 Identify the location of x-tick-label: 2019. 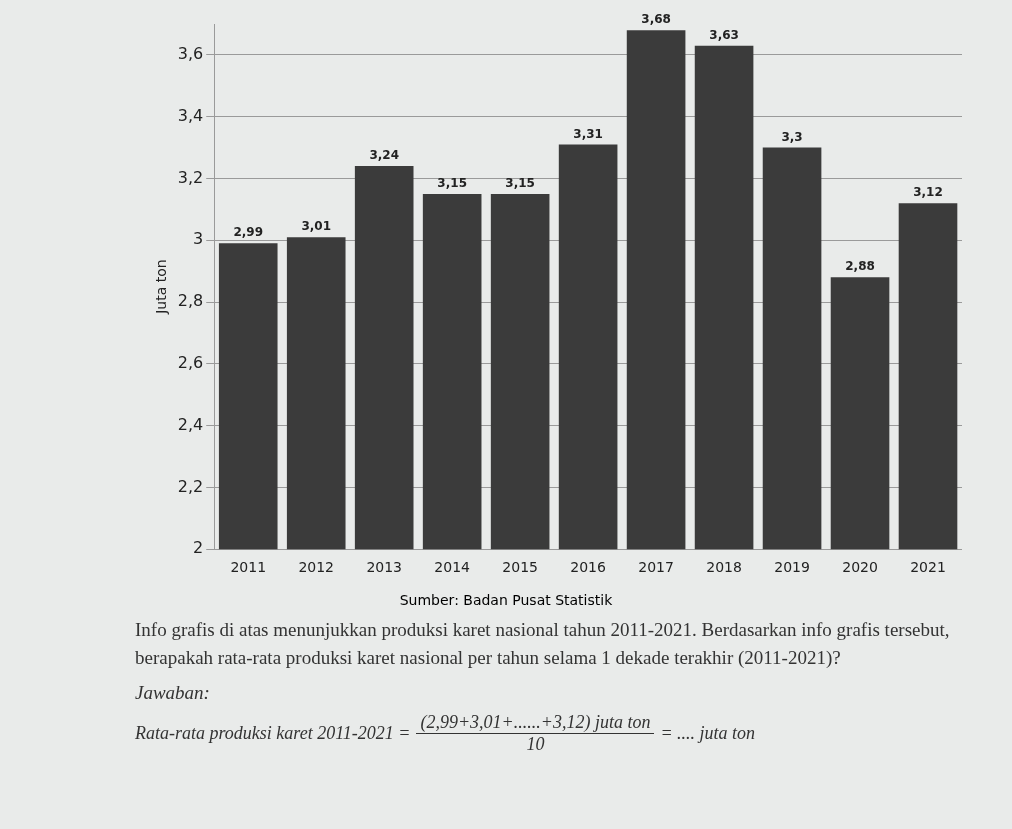
(792, 567).